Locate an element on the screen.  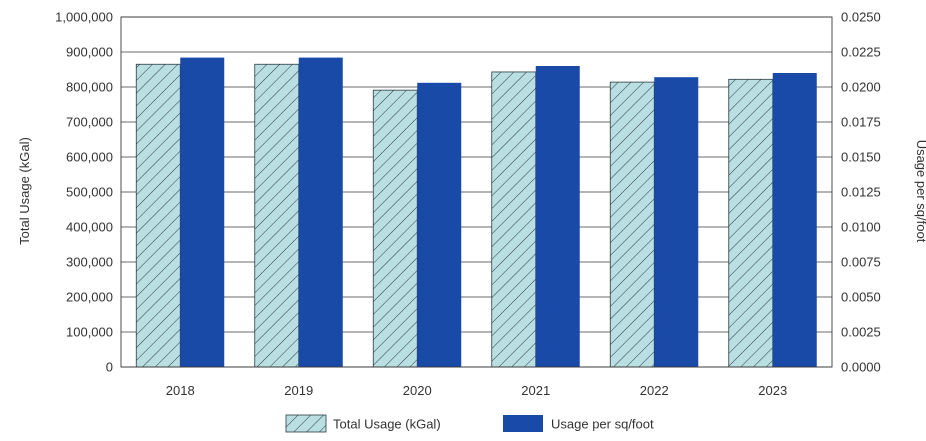
y-tick-label: 1,000,000 is located at coordinates (84, 17).